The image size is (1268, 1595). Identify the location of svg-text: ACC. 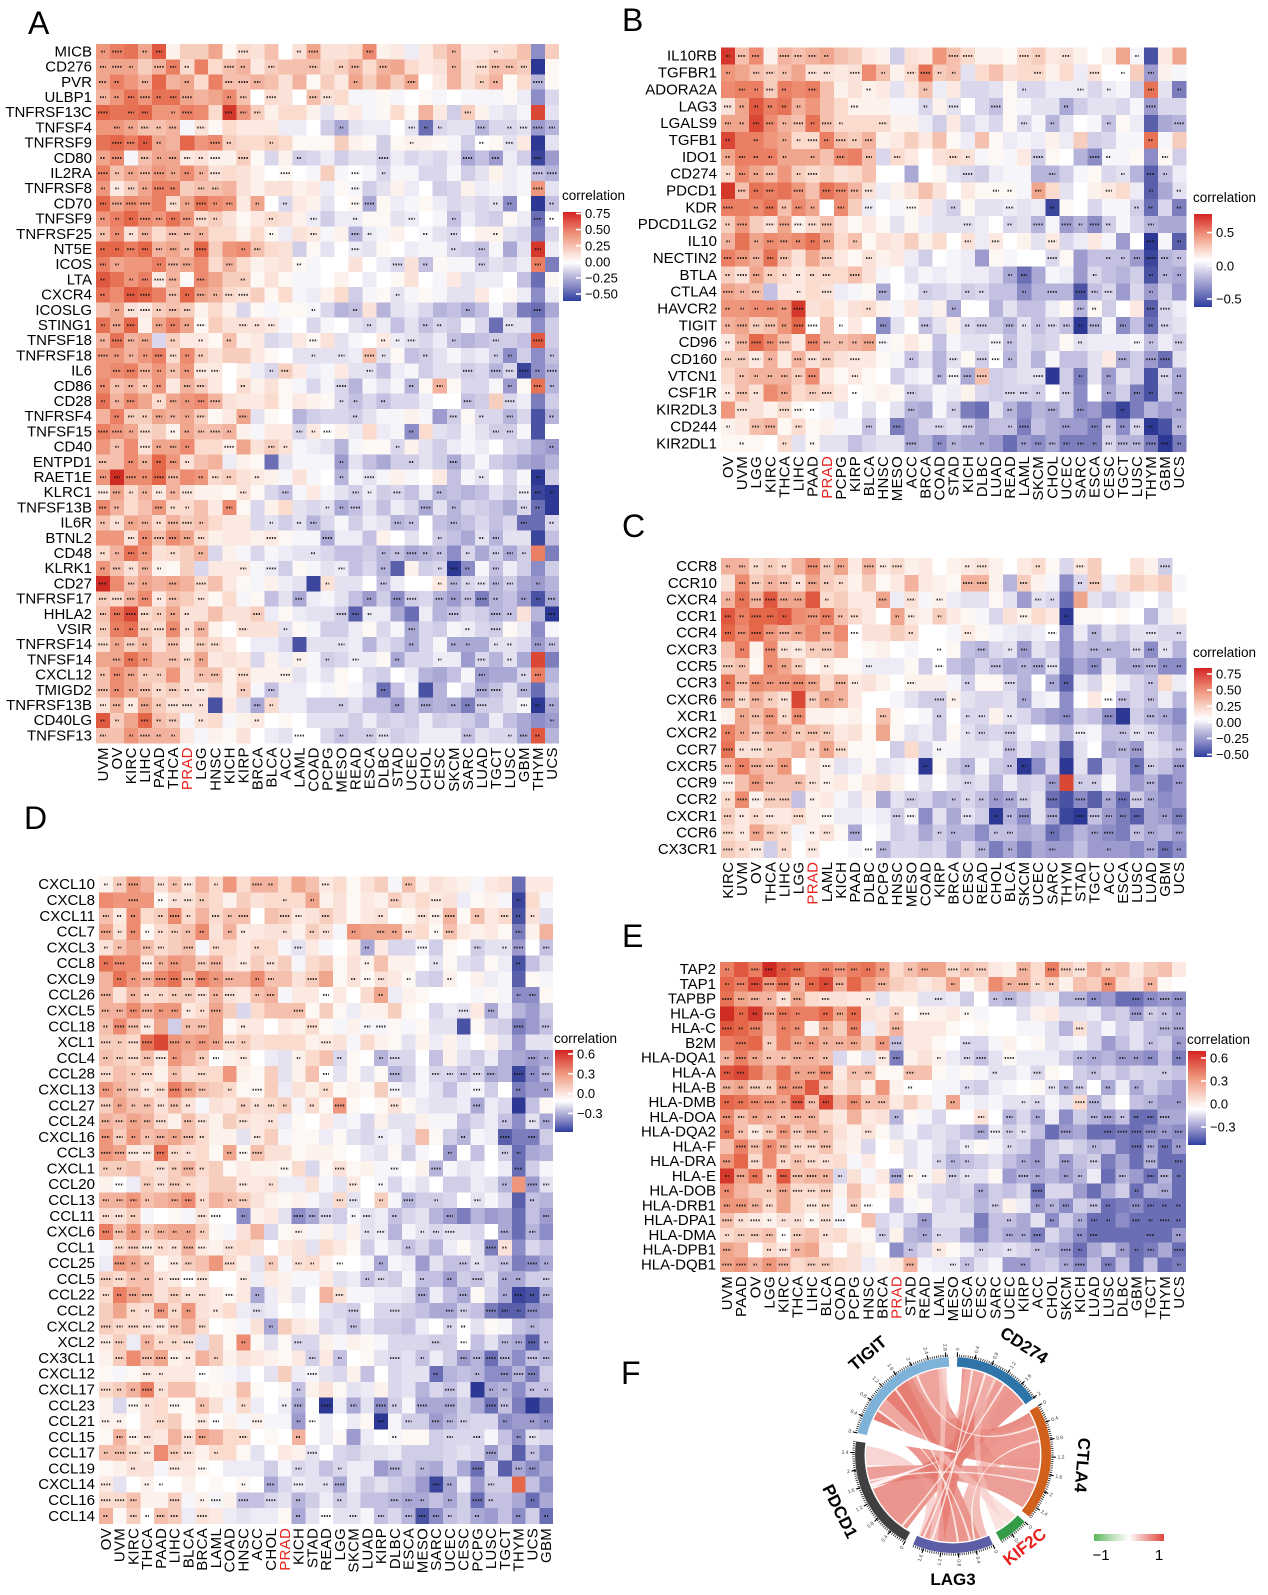
(1109, 878).